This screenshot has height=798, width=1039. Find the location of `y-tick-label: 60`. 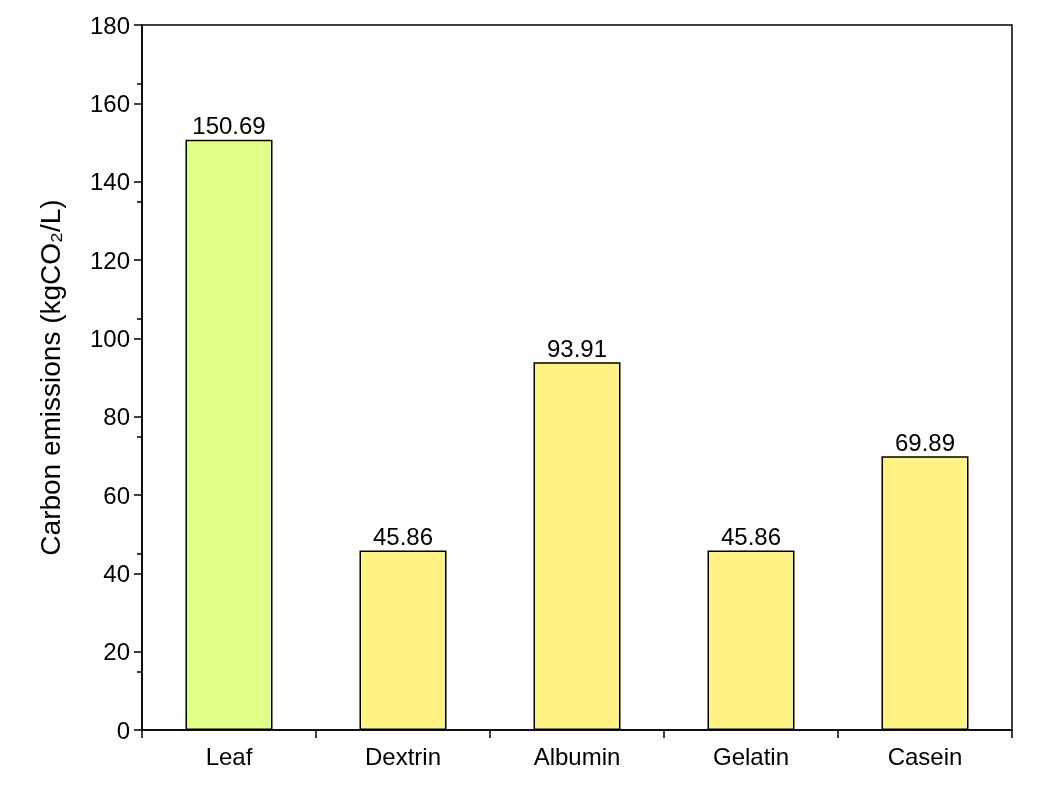

y-tick-label: 60 is located at coordinates (116, 495).